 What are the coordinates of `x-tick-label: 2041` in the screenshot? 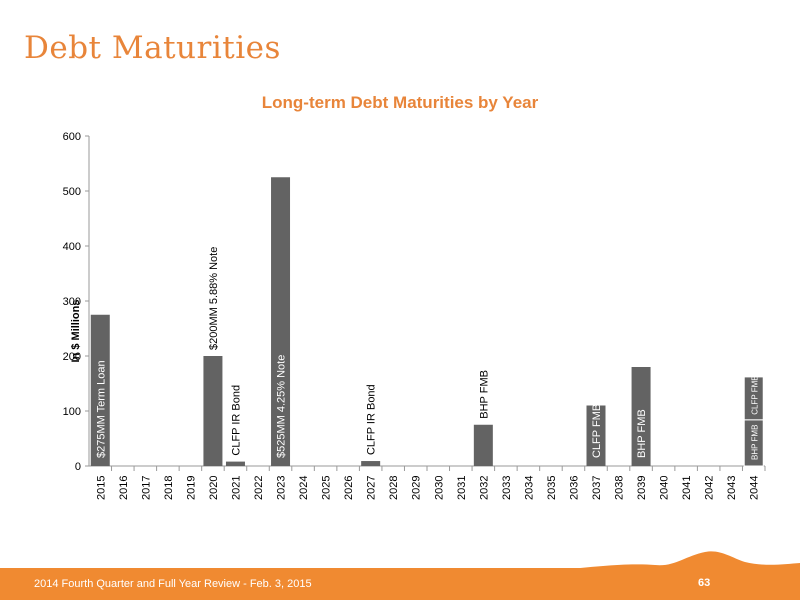 It's located at (687, 488).